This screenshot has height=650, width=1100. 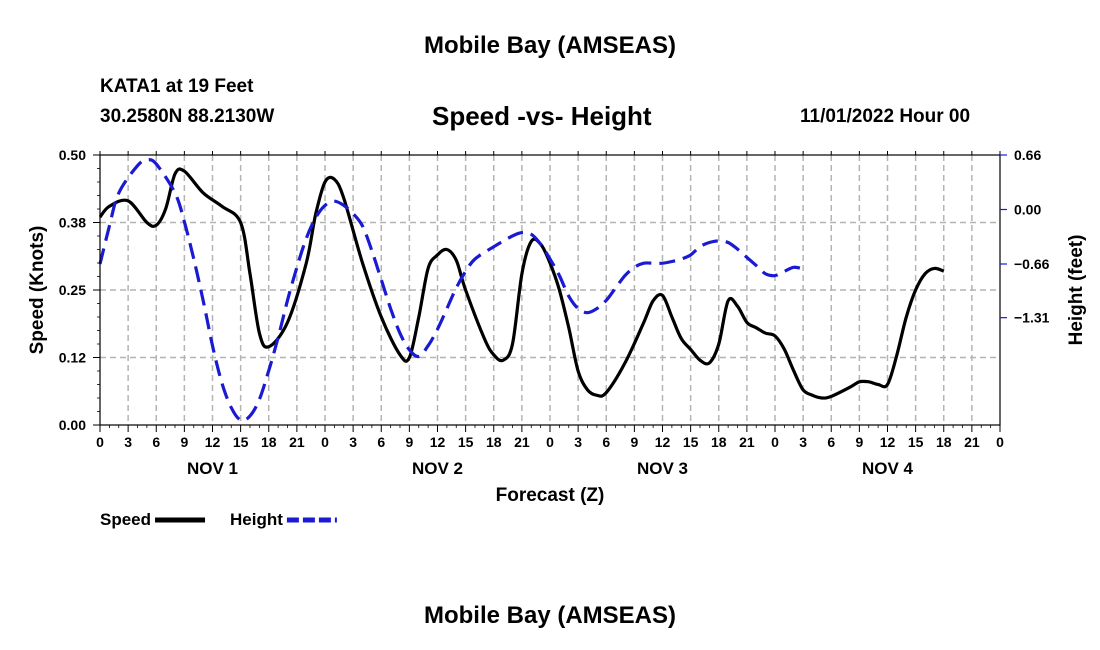 What do you see at coordinates (125, 519) in the screenshot?
I see `legend-label-speed: Speed` at bounding box center [125, 519].